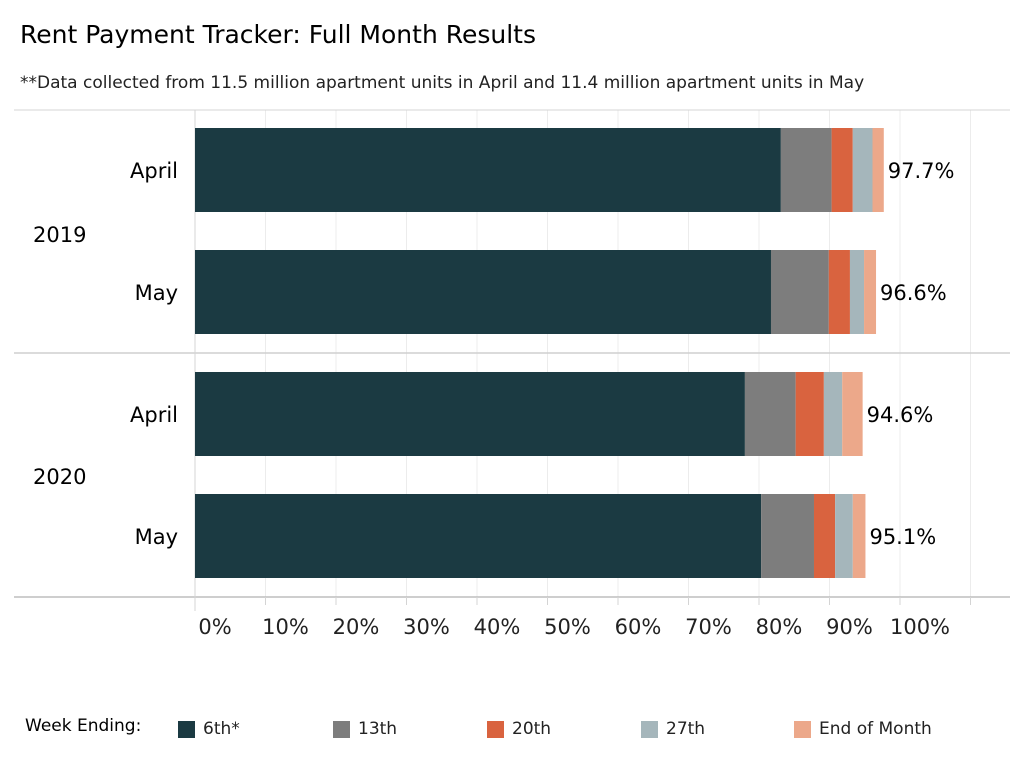  I want to click on legend-item-20th: 20th, so click(519, 729).